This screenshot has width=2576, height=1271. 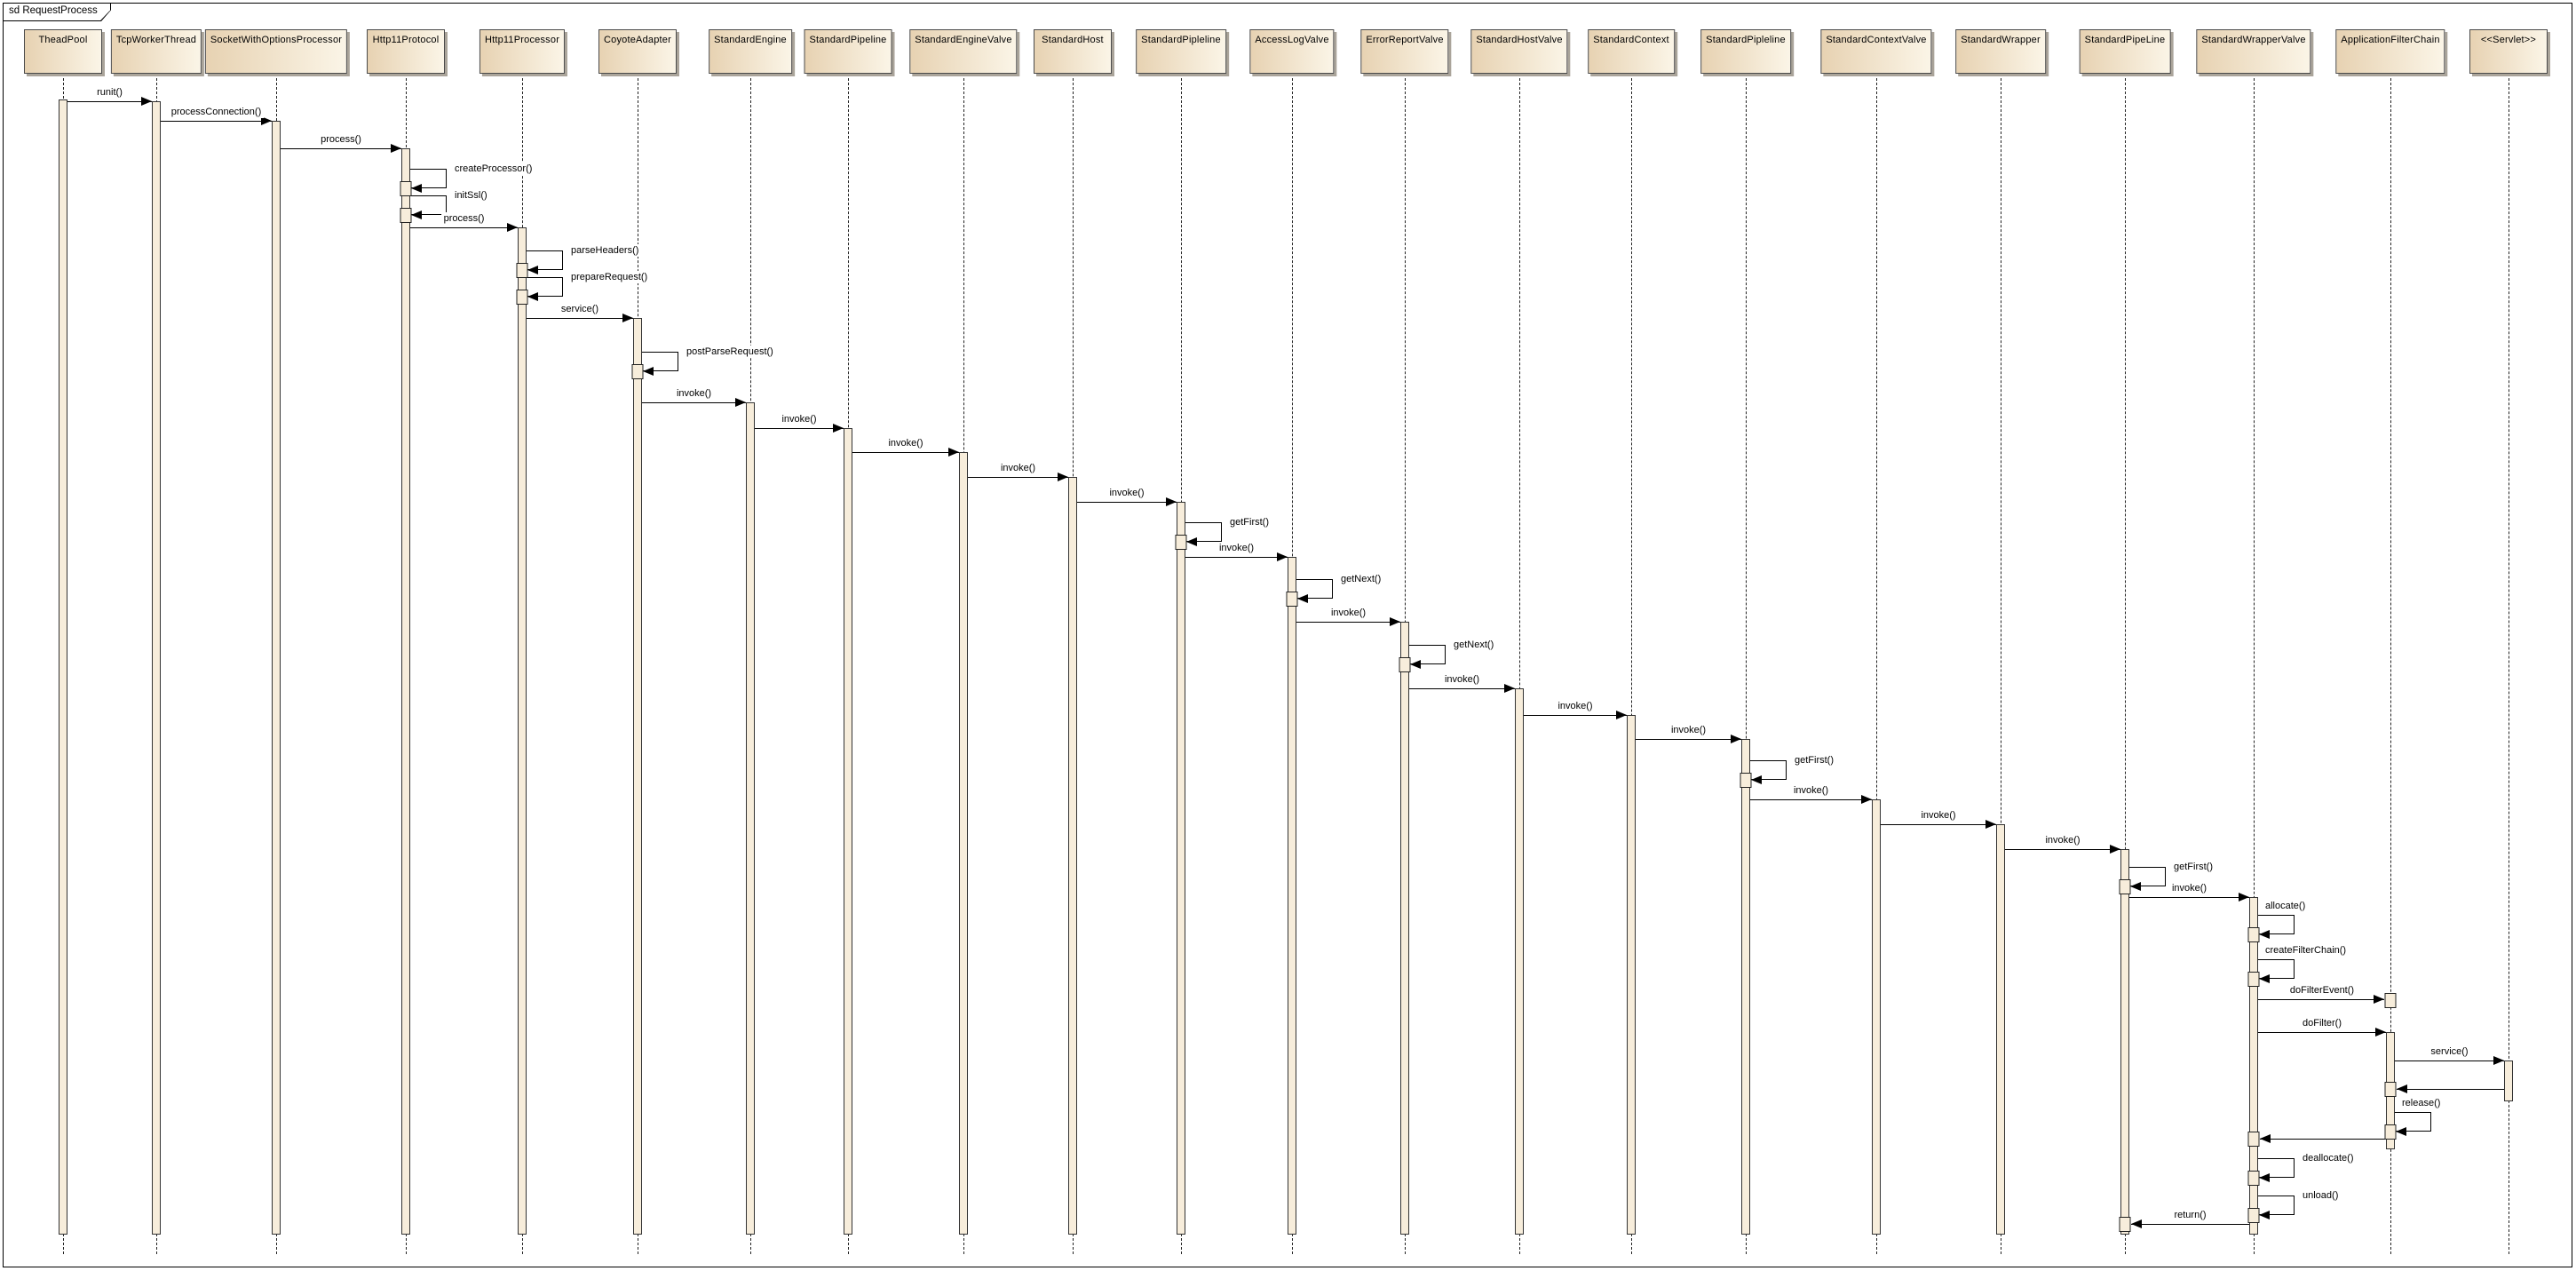 What do you see at coordinates (471, 196) in the screenshot?
I see `message-label: initSsl()` at bounding box center [471, 196].